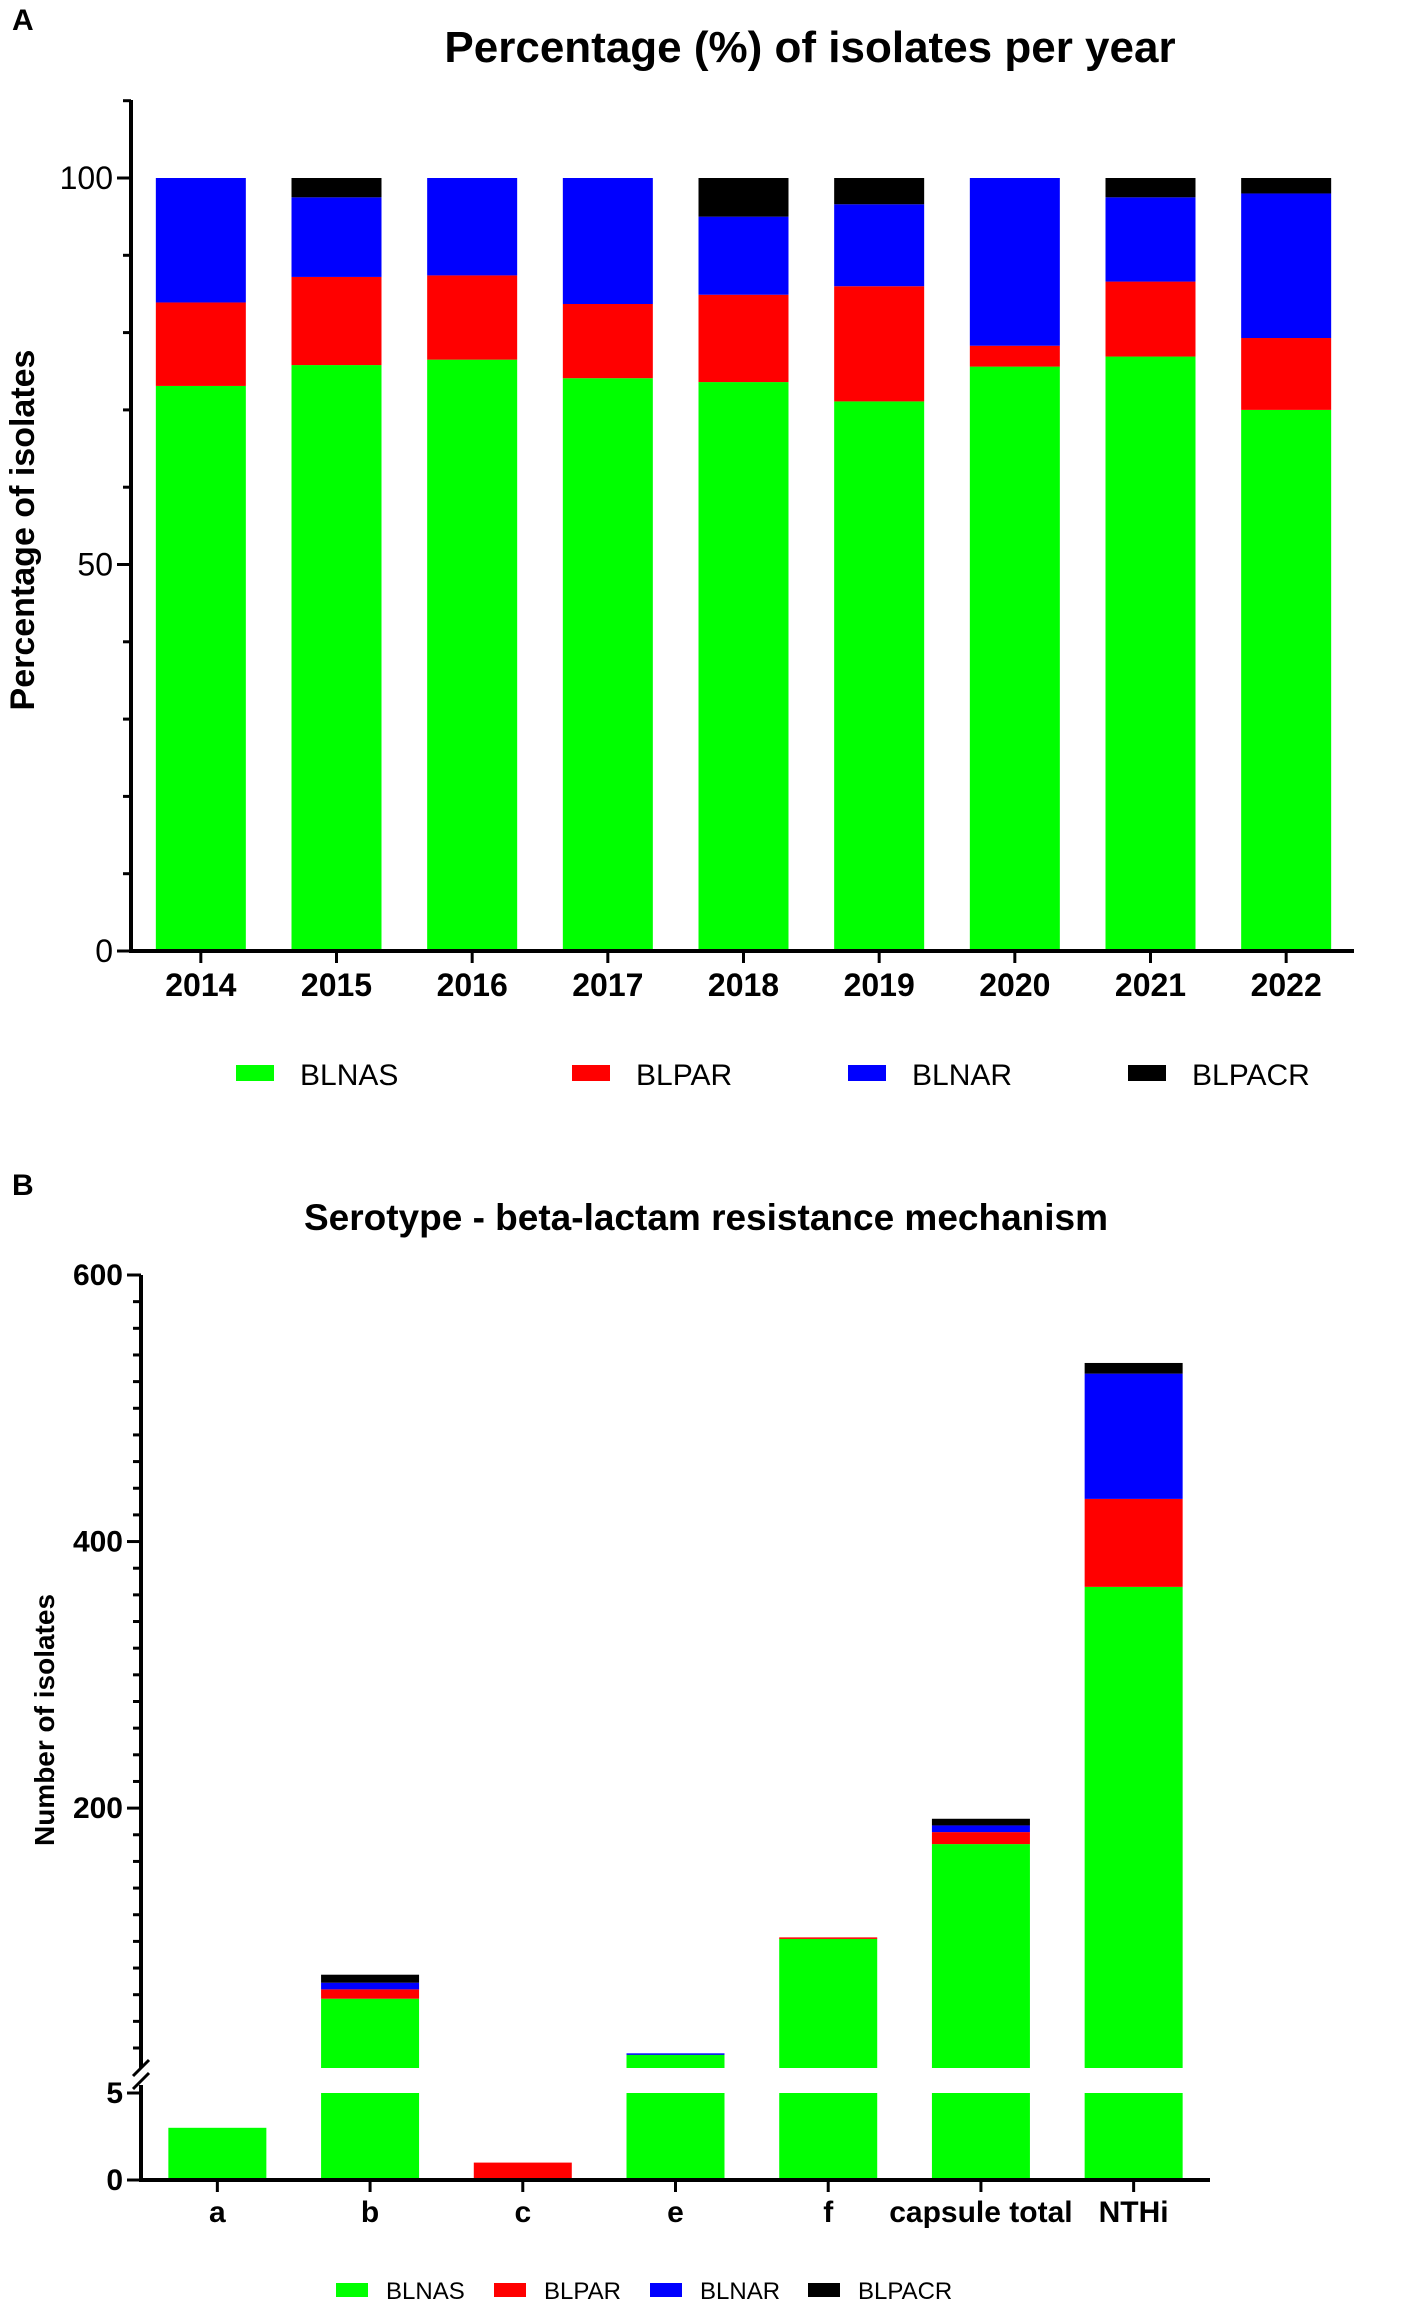 The height and width of the screenshot is (2309, 1417). Describe the element at coordinates (607, 664) in the screenshot. I see `bar-blnas-2017` at that location.